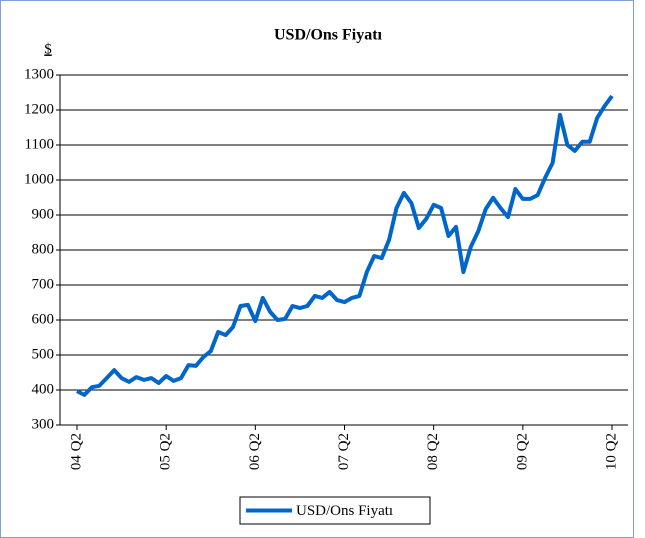 The width and height of the screenshot is (645, 538). Describe the element at coordinates (522, 451) in the screenshot. I see `x-tick-label: 09 Q2` at that location.